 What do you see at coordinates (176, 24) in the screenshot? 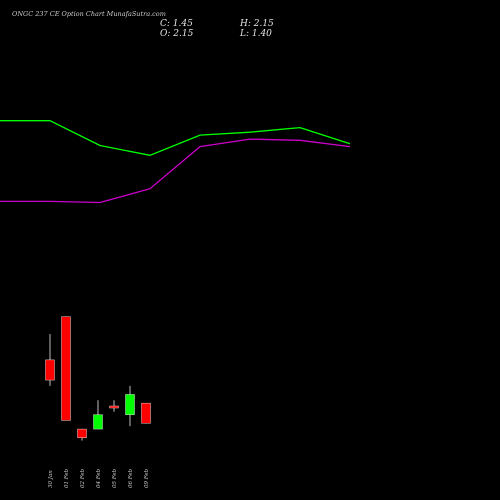
I see `close-value: C: 1.45` at bounding box center [176, 24].